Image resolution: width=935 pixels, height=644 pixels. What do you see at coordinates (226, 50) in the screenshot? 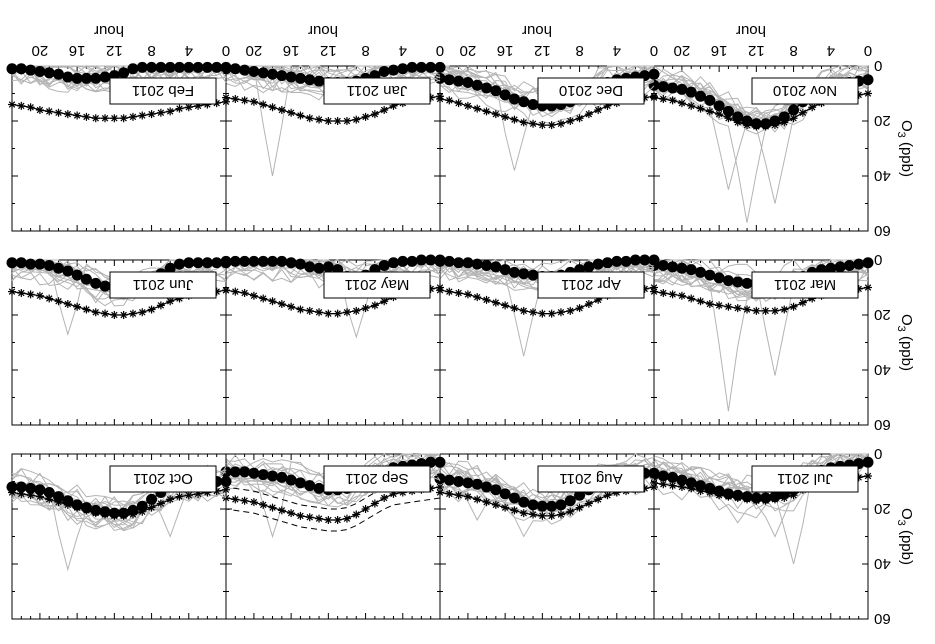
I see `x-tick-label: 0` at bounding box center [226, 50].